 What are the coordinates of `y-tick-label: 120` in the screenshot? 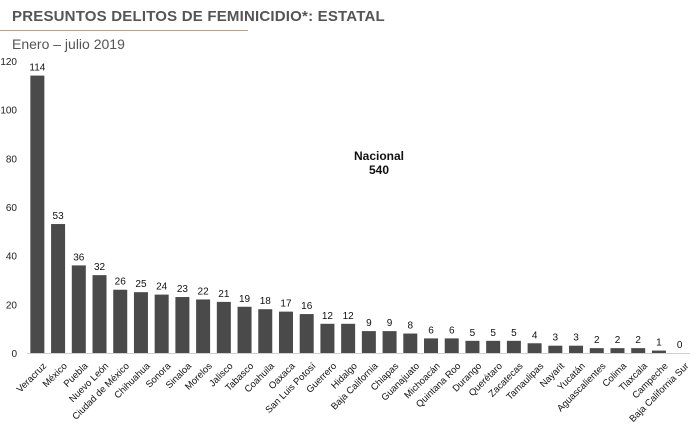 It's located at (8, 62).